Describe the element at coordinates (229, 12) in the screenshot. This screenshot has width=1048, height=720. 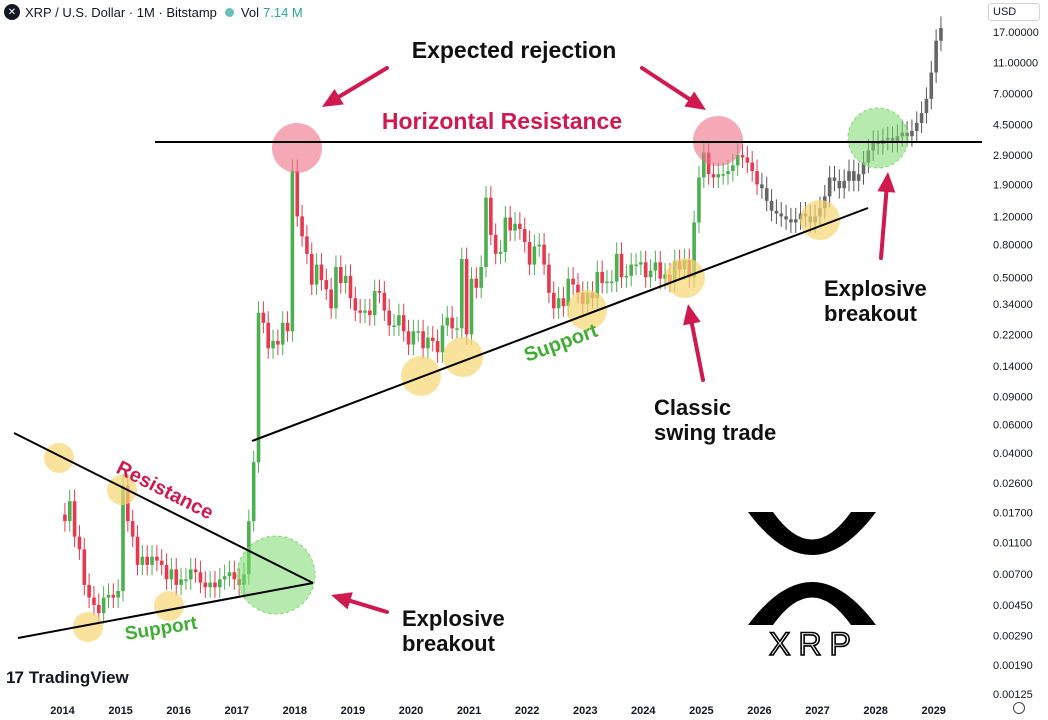
I see `volume-indicator-icon` at that location.